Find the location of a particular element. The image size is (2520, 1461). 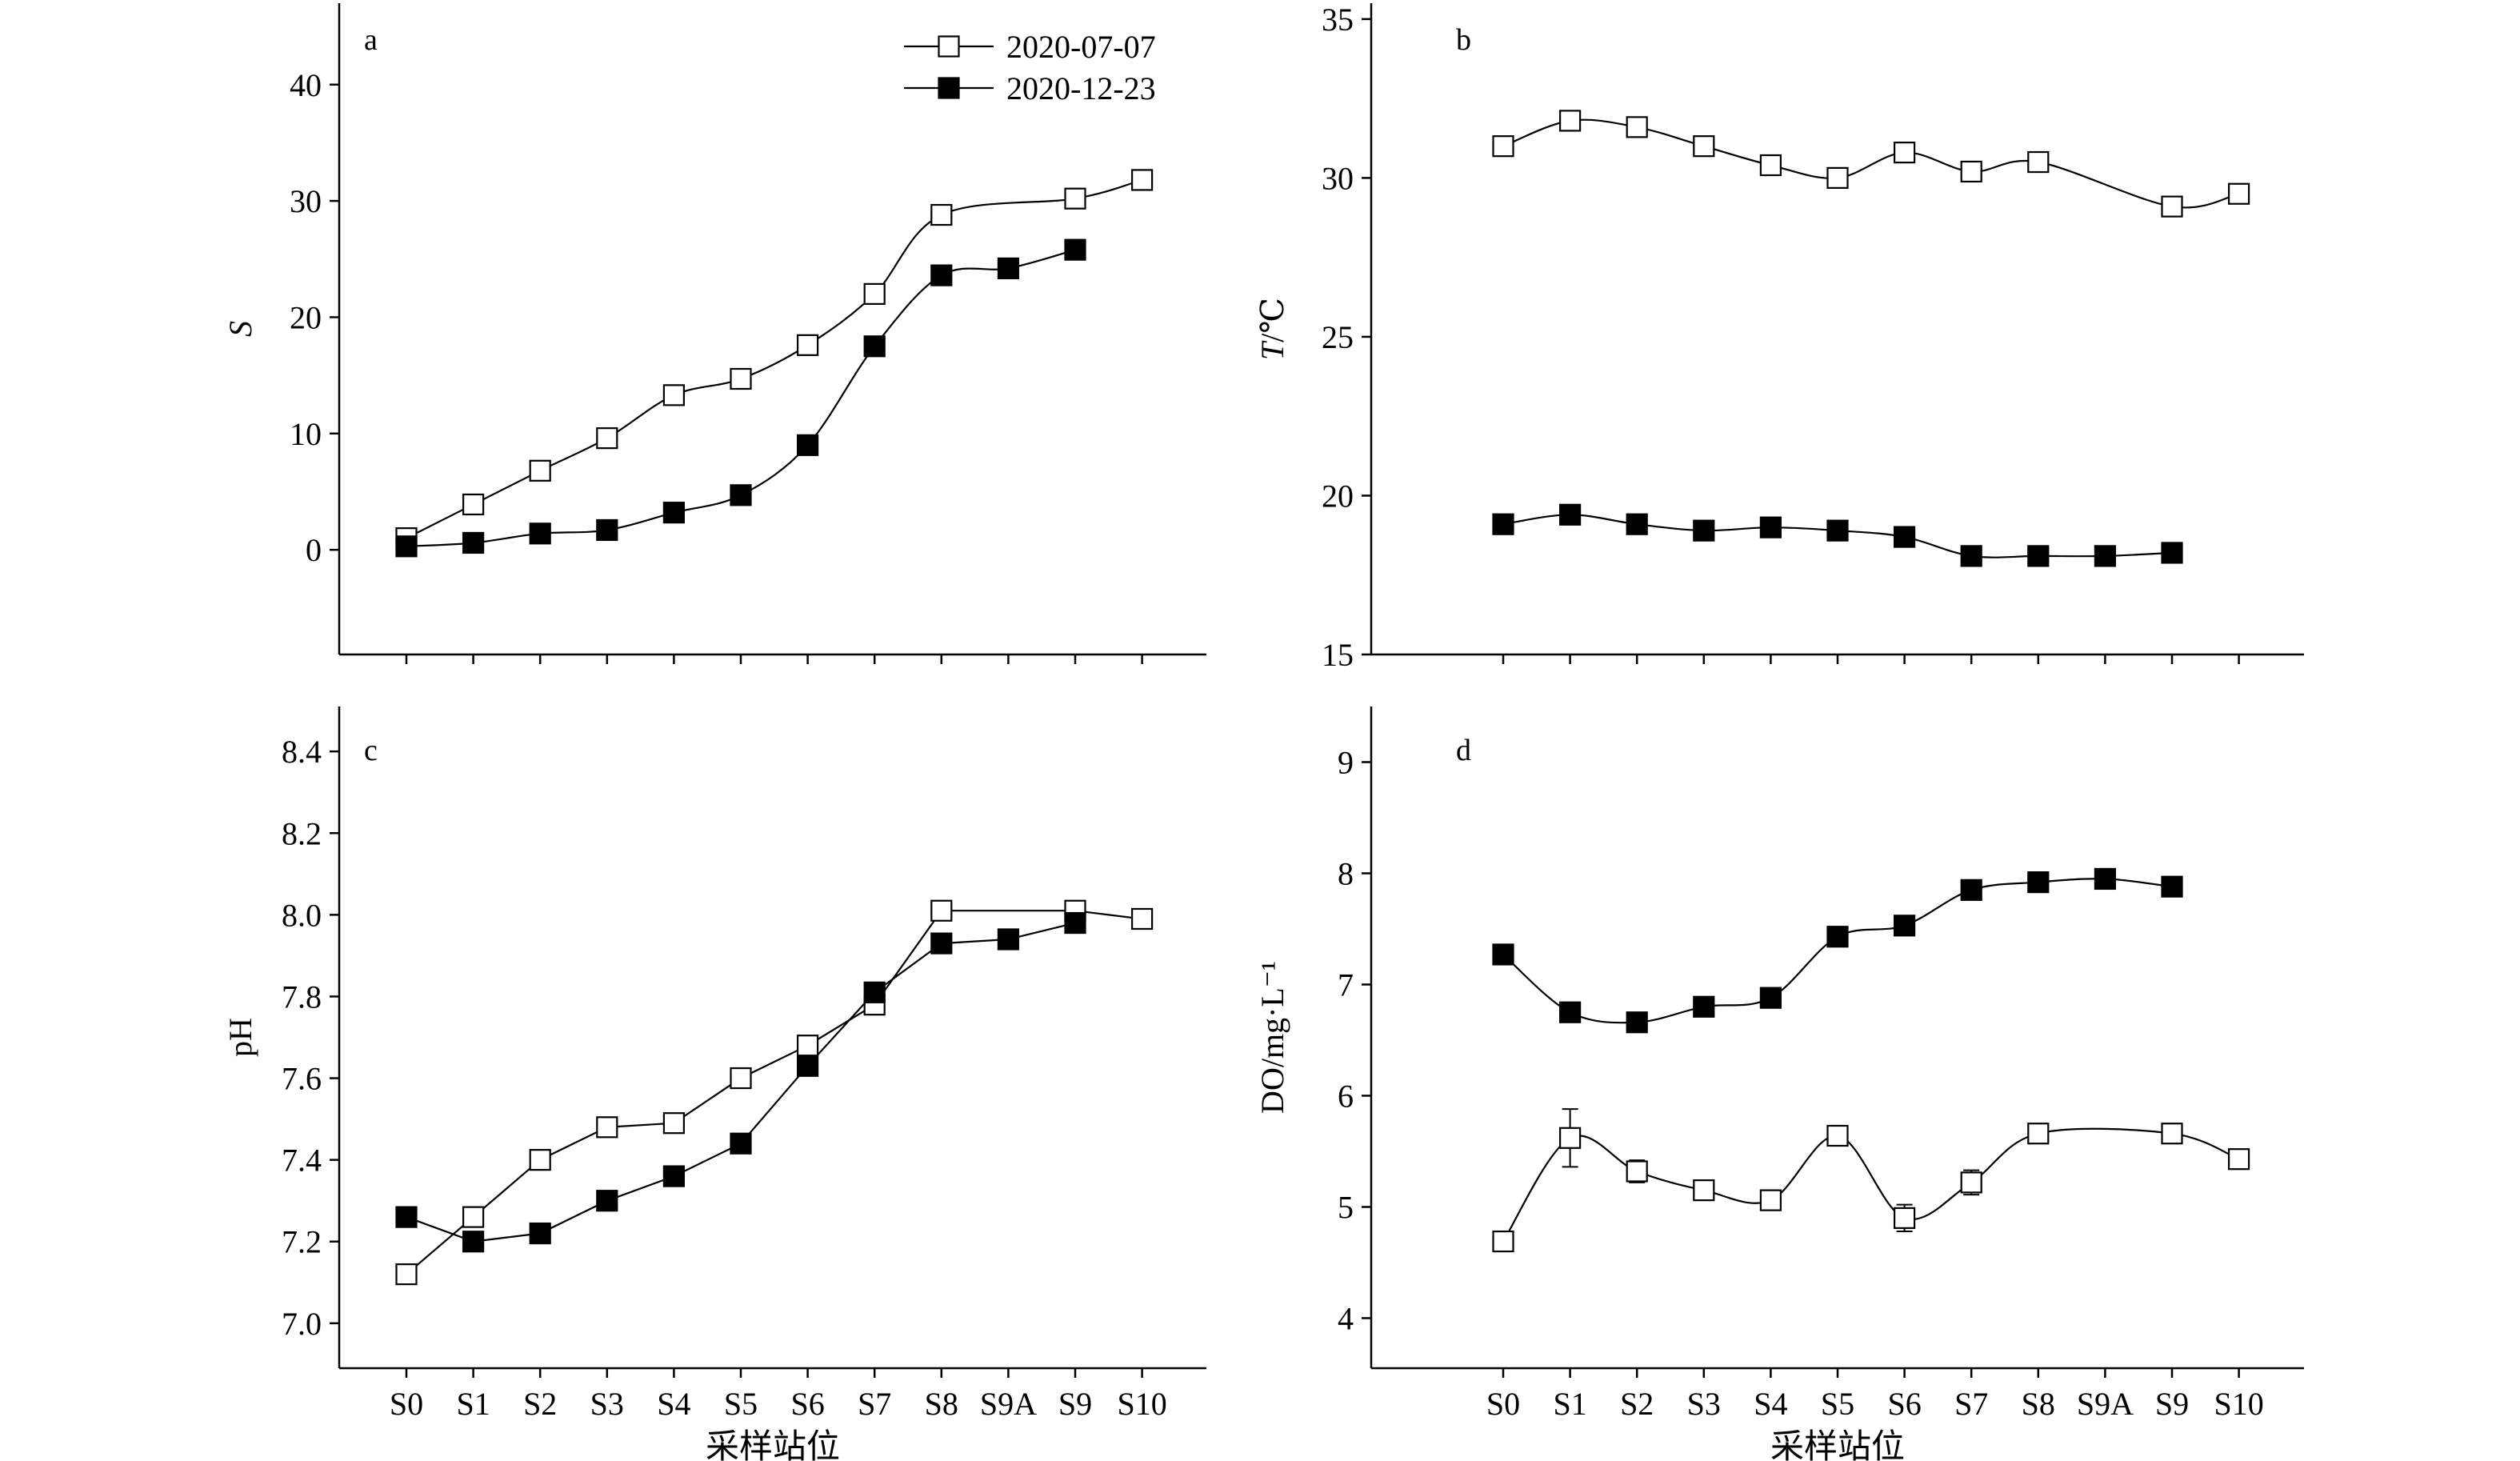

y-tick-label: 25 is located at coordinates (1338, 337).